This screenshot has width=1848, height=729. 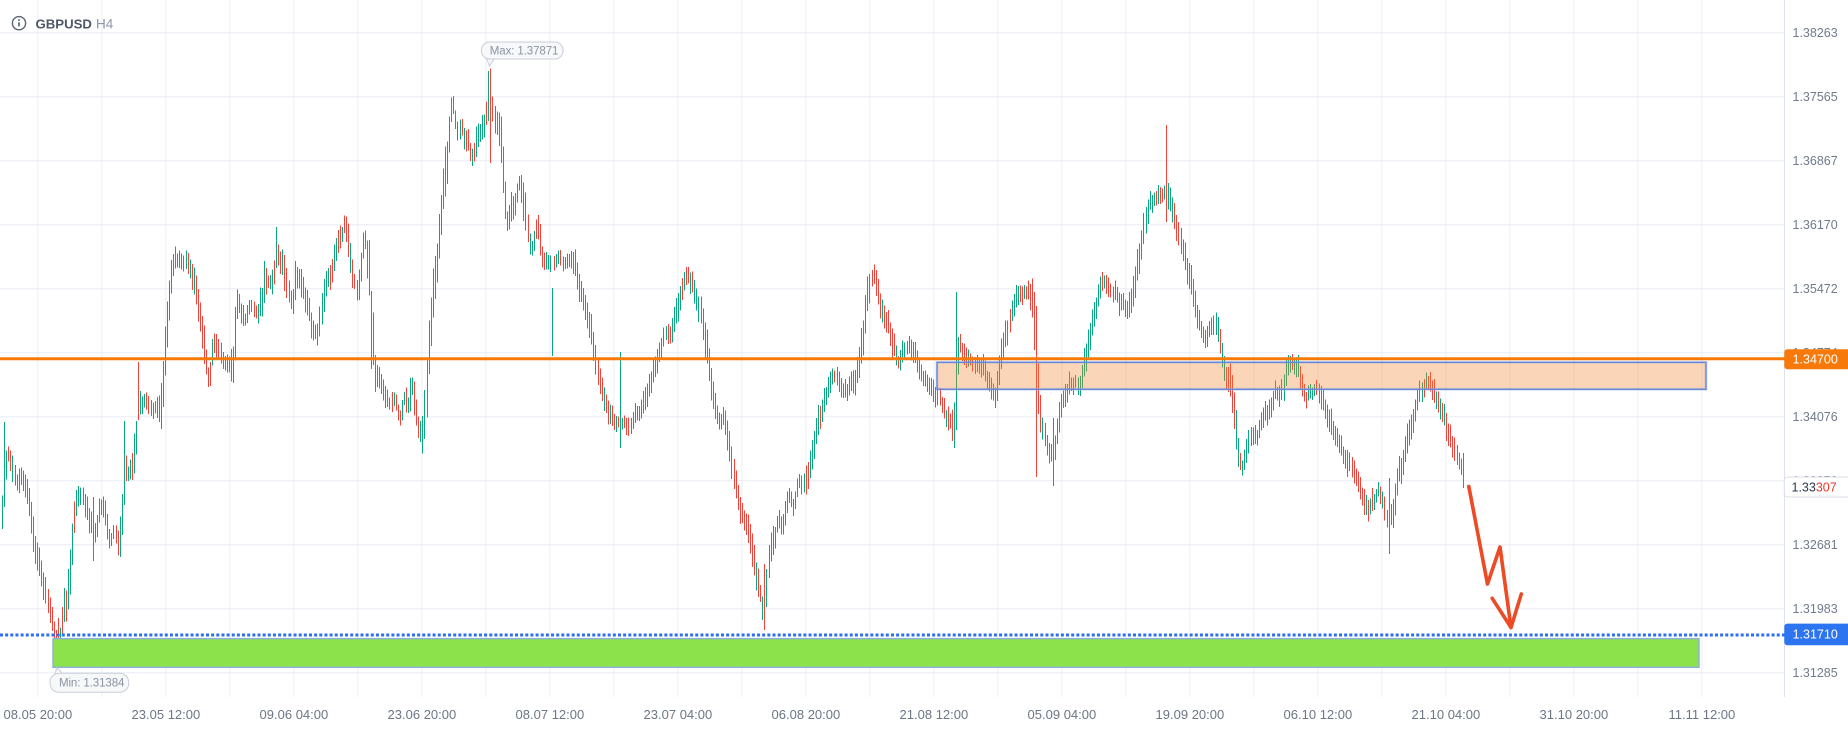 I want to click on svg-text: 06.10 12:00, so click(x=1318, y=714).